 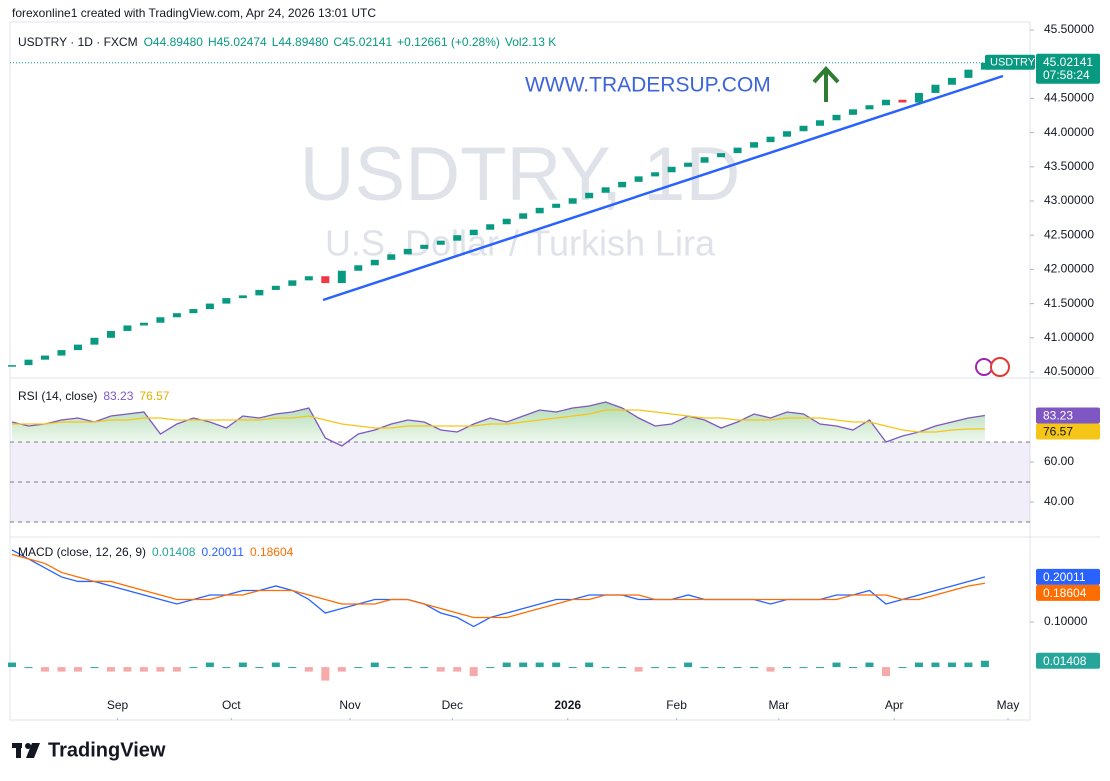 I want to click on symbol-legend: USDTRY · 1D · FXCM, so click(x=78, y=42).